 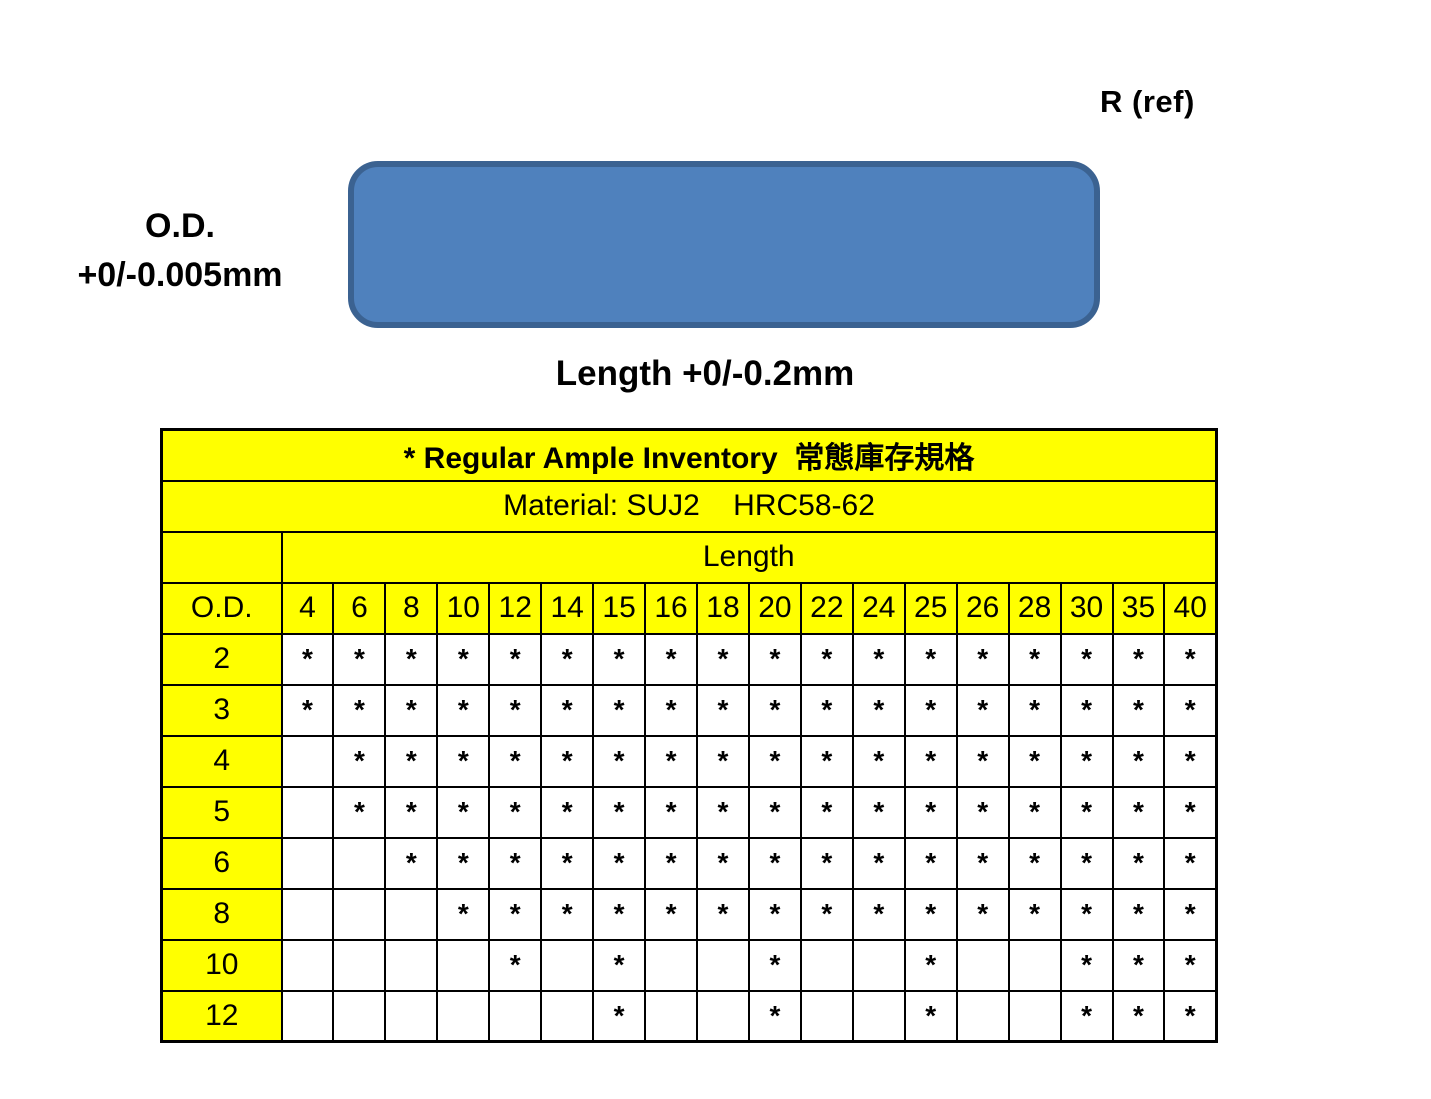 I want to click on length-column-header: 14, so click(x=567, y=608).